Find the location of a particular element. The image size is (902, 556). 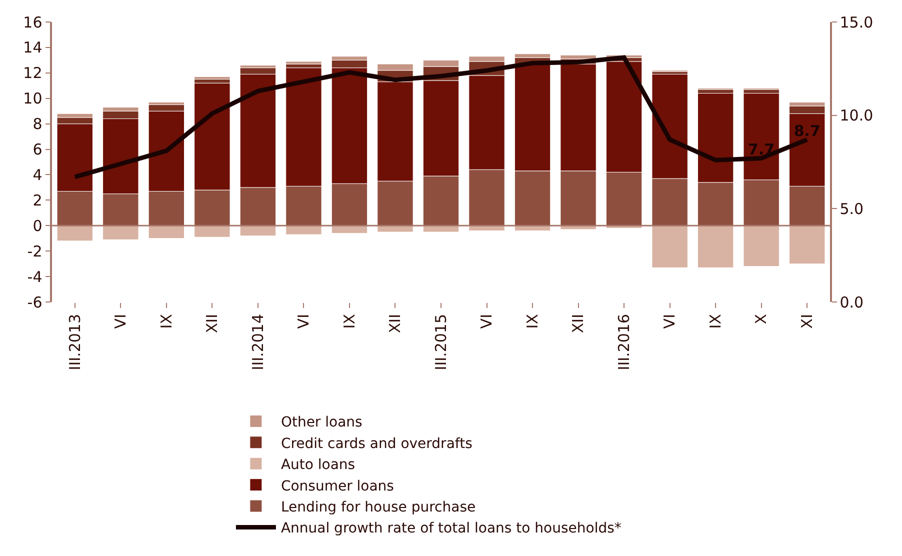

data-label: 8.7 is located at coordinates (807, 131).